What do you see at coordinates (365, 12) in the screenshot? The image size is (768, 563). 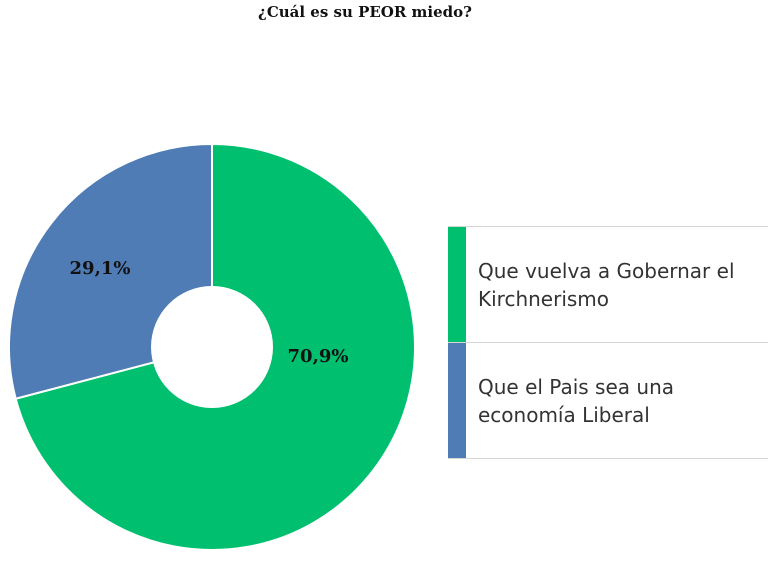 I see `chart-title: ¿Cuál es su PEOR miedo?` at bounding box center [365, 12].